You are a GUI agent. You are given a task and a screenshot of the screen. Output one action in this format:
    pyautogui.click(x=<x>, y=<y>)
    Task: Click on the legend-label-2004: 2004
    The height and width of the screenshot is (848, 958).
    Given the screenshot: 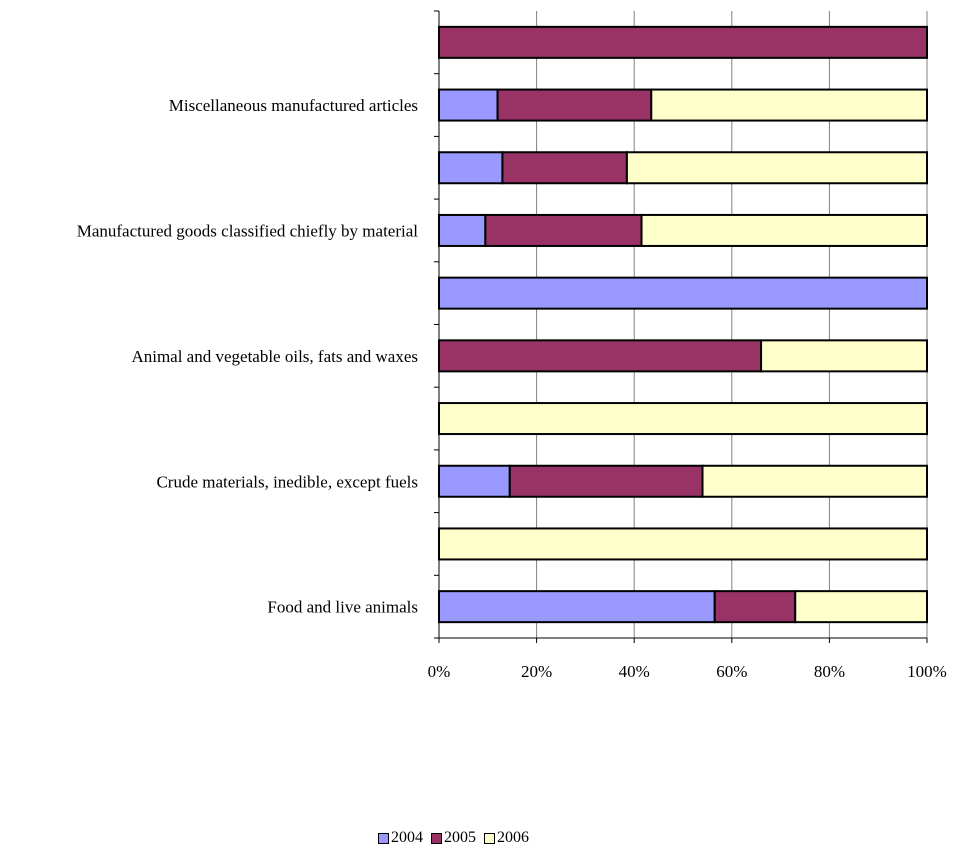 What is the action you would take?
    pyautogui.click(x=407, y=837)
    